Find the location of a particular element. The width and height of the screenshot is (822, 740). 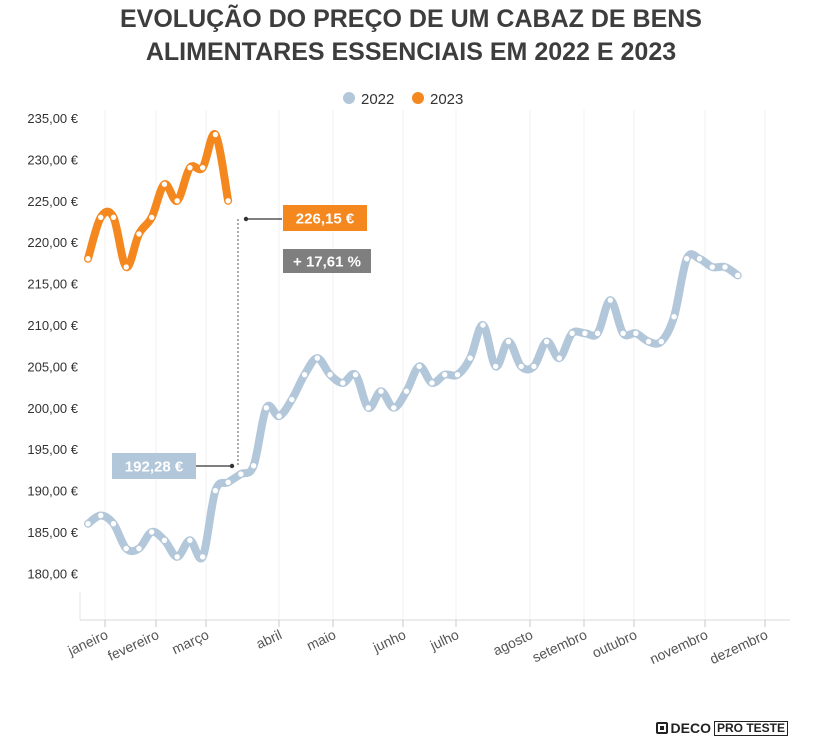

y-tick-label: 225,00 € is located at coordinates (52, 201).